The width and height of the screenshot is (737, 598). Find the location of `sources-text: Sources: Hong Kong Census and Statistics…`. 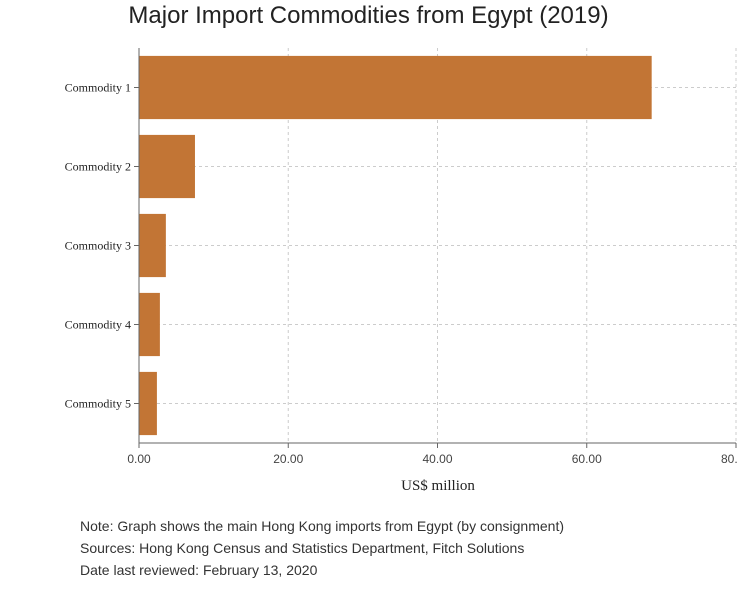

sources-text: Sources: Hong Kong Census and Statistics… is located at coordinates (302, 548).